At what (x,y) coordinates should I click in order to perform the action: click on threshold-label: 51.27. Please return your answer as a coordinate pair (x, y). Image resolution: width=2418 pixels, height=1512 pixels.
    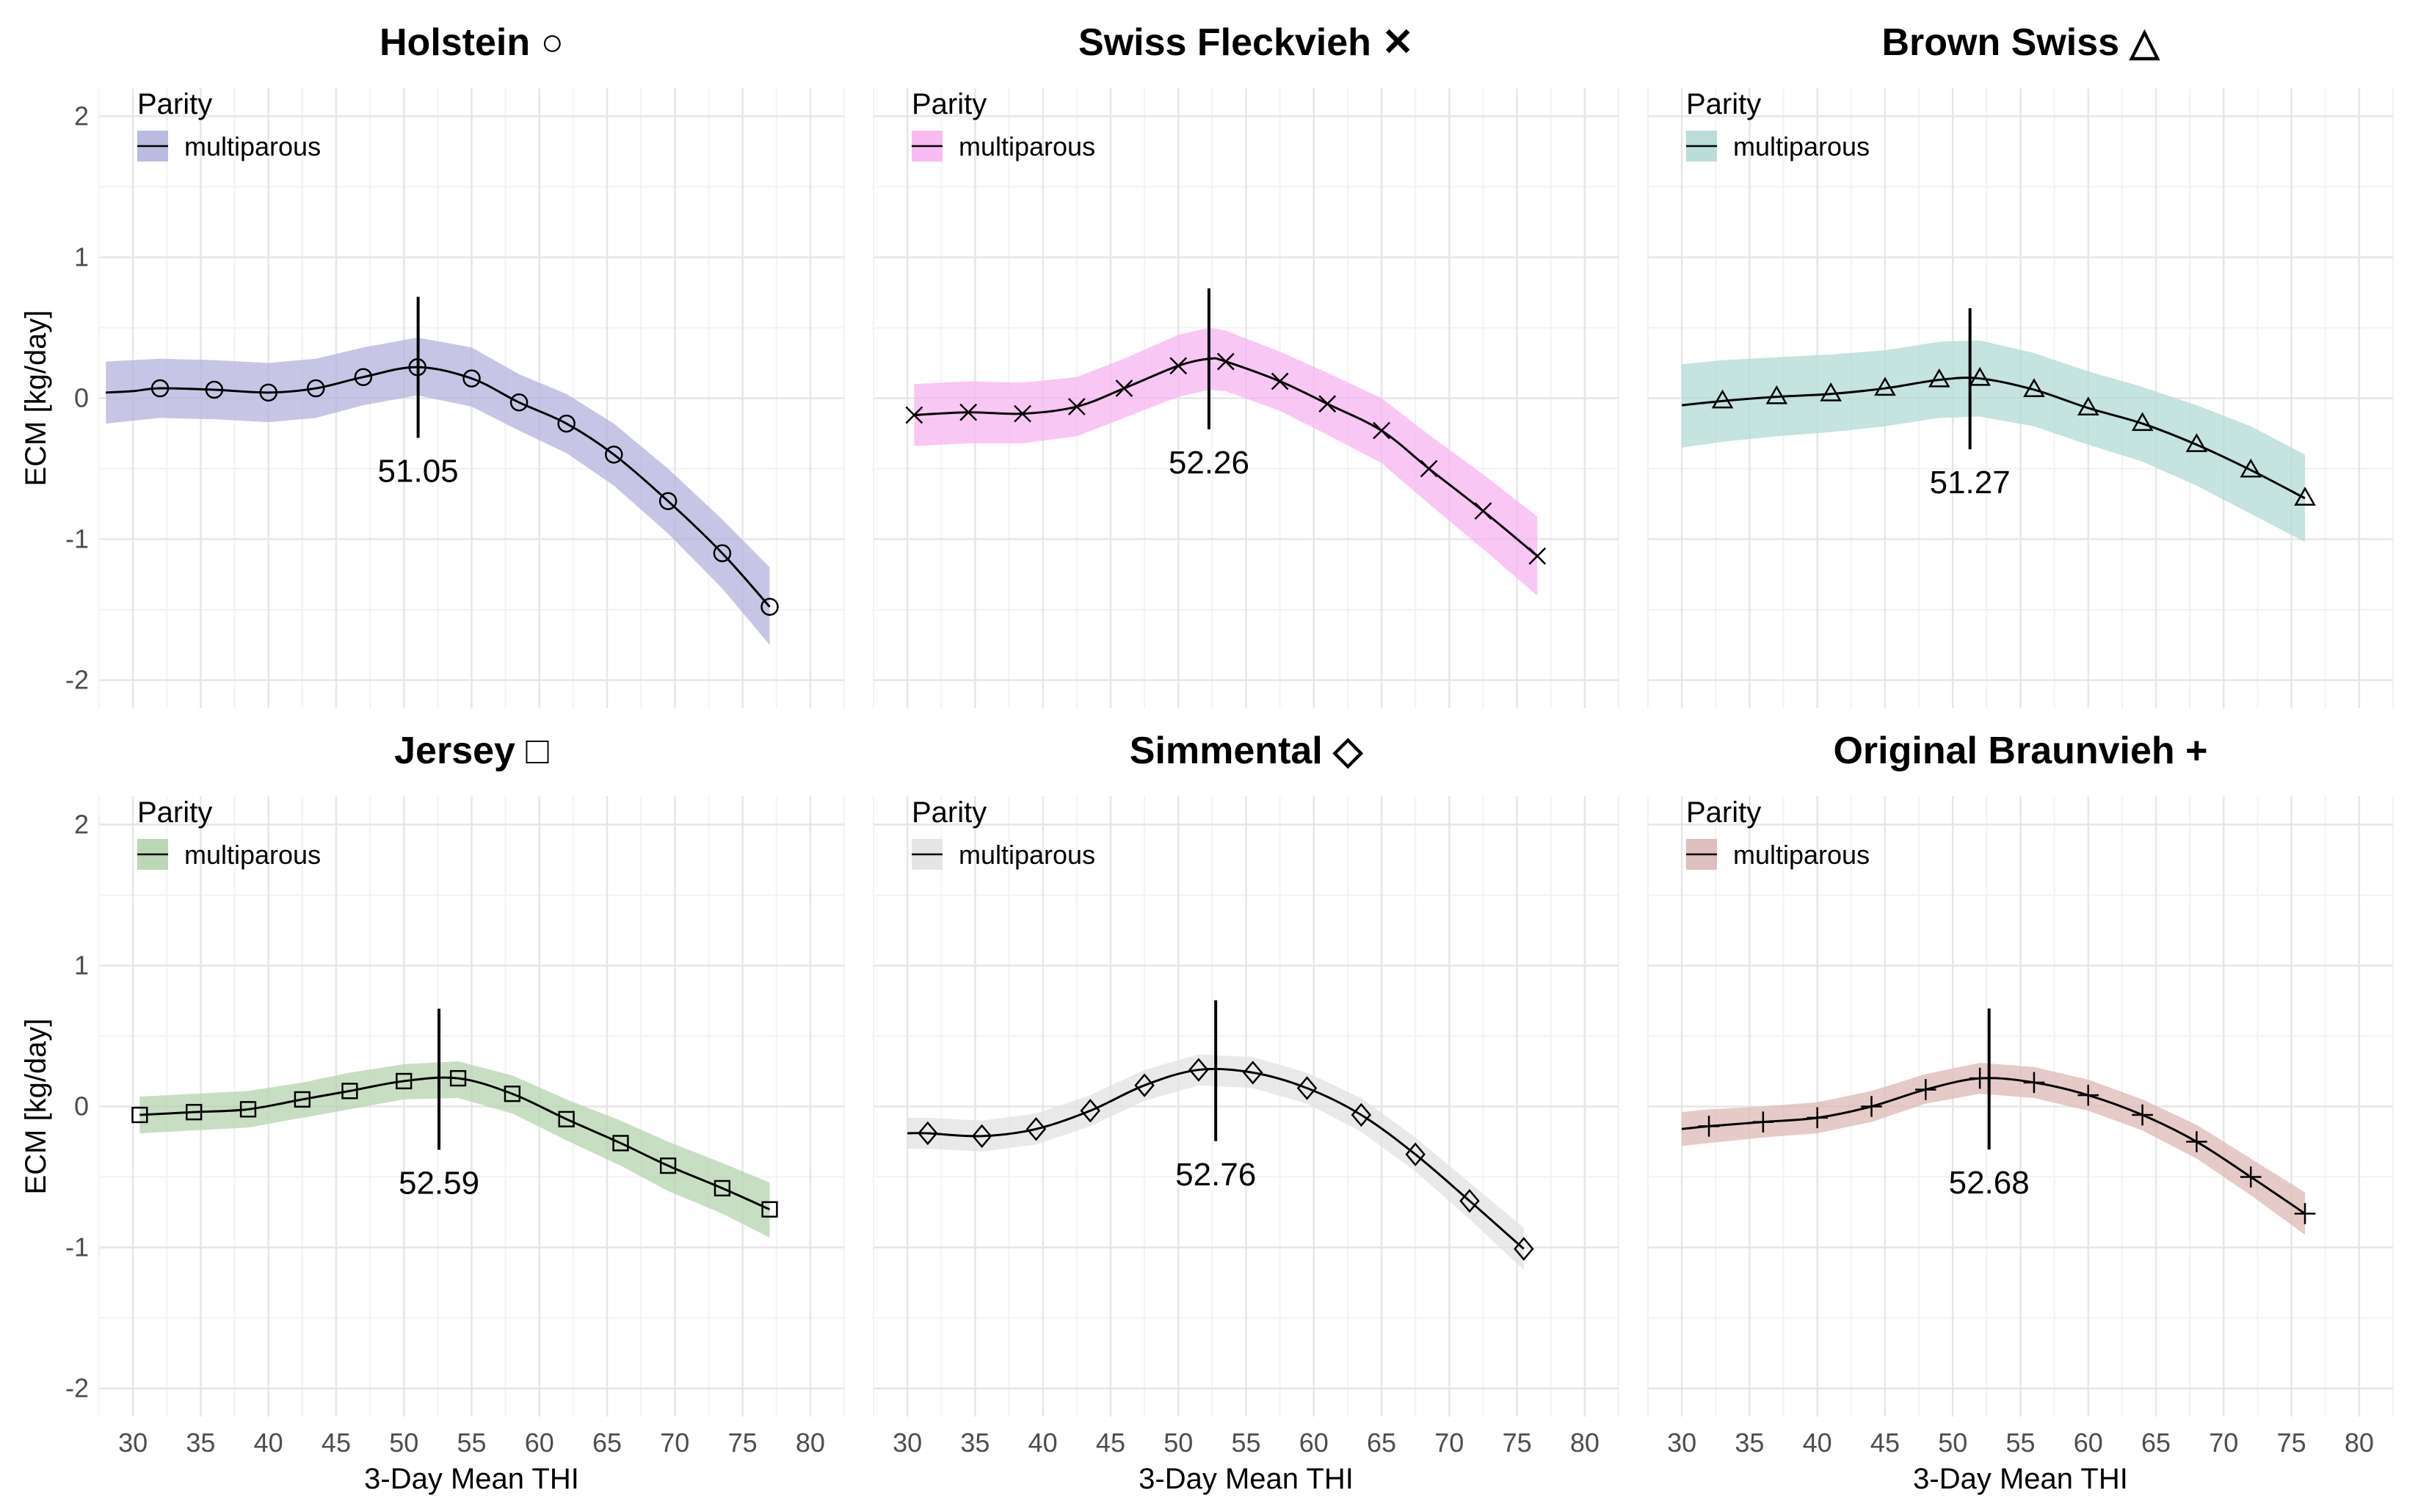
    Looking at the image, I should click on (1971, 483).